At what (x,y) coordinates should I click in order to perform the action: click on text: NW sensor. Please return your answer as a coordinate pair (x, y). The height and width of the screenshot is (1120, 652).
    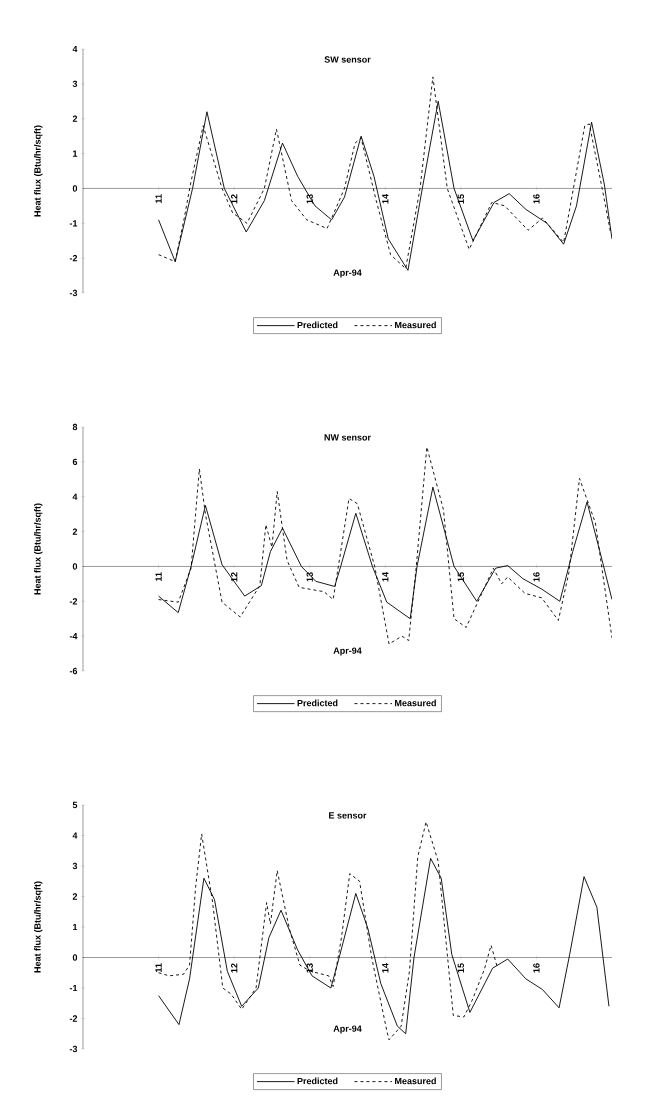
    Looking at the image, I should click on (347, 437).